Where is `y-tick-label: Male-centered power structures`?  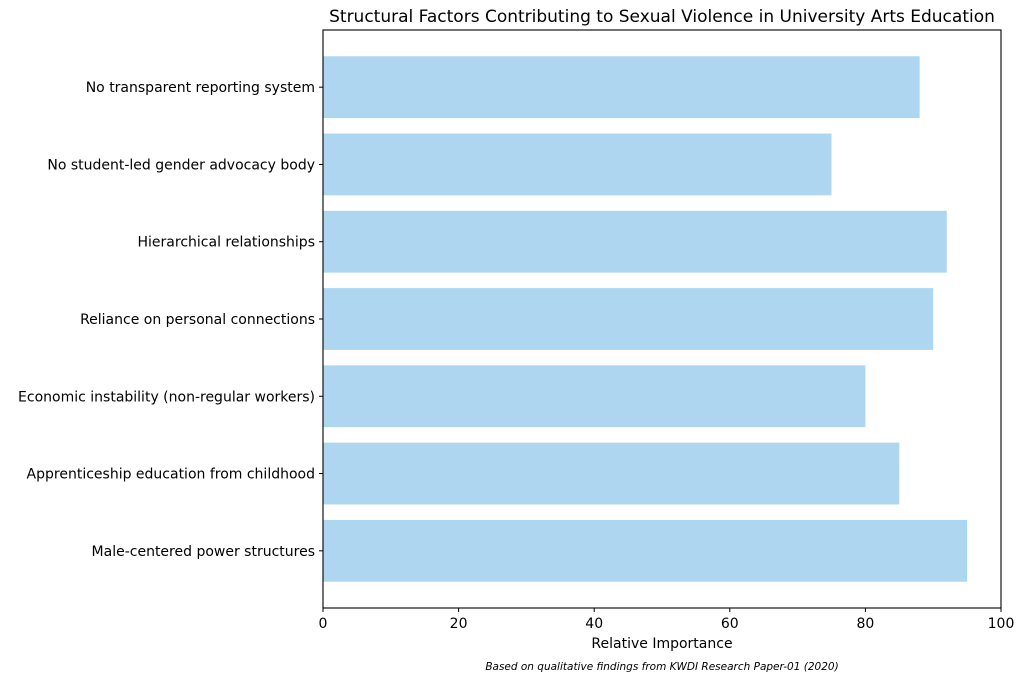 y-tick-label: Male-centered power structures is located at coordinates (203, 552).